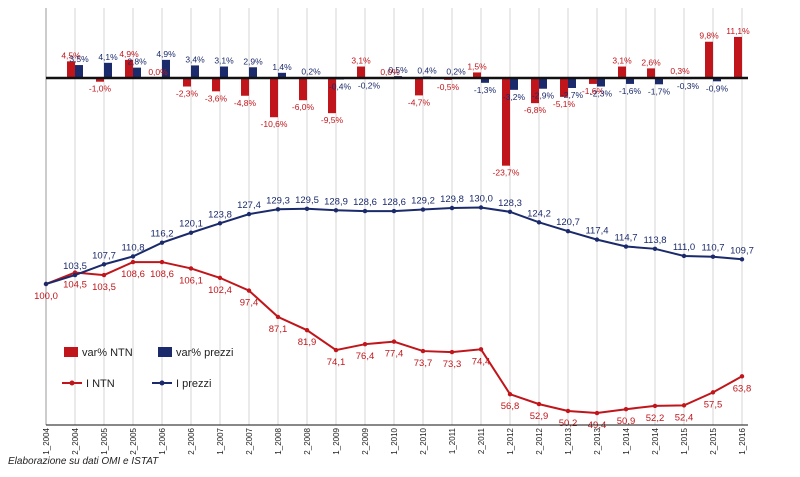 Image resolution: width=800 pixels, height=477 pixels. What do you see at coordinates (709, 36) in the screenshot?
I see `bar-label: 9,8%` at bounding box center [709, 36].